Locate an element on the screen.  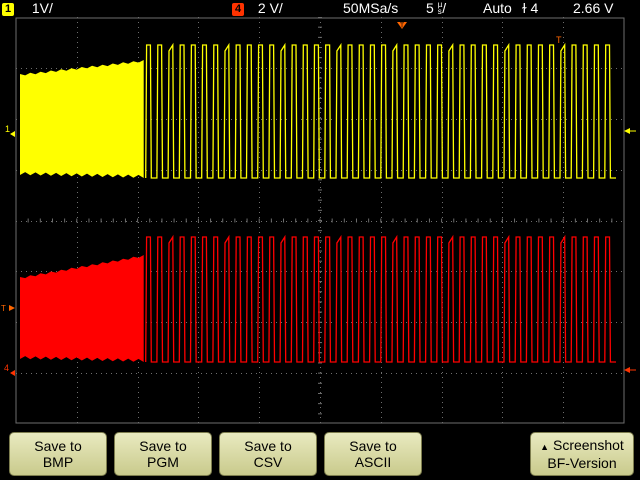
trigger-position-label: T is located at coordinates (402, 26).